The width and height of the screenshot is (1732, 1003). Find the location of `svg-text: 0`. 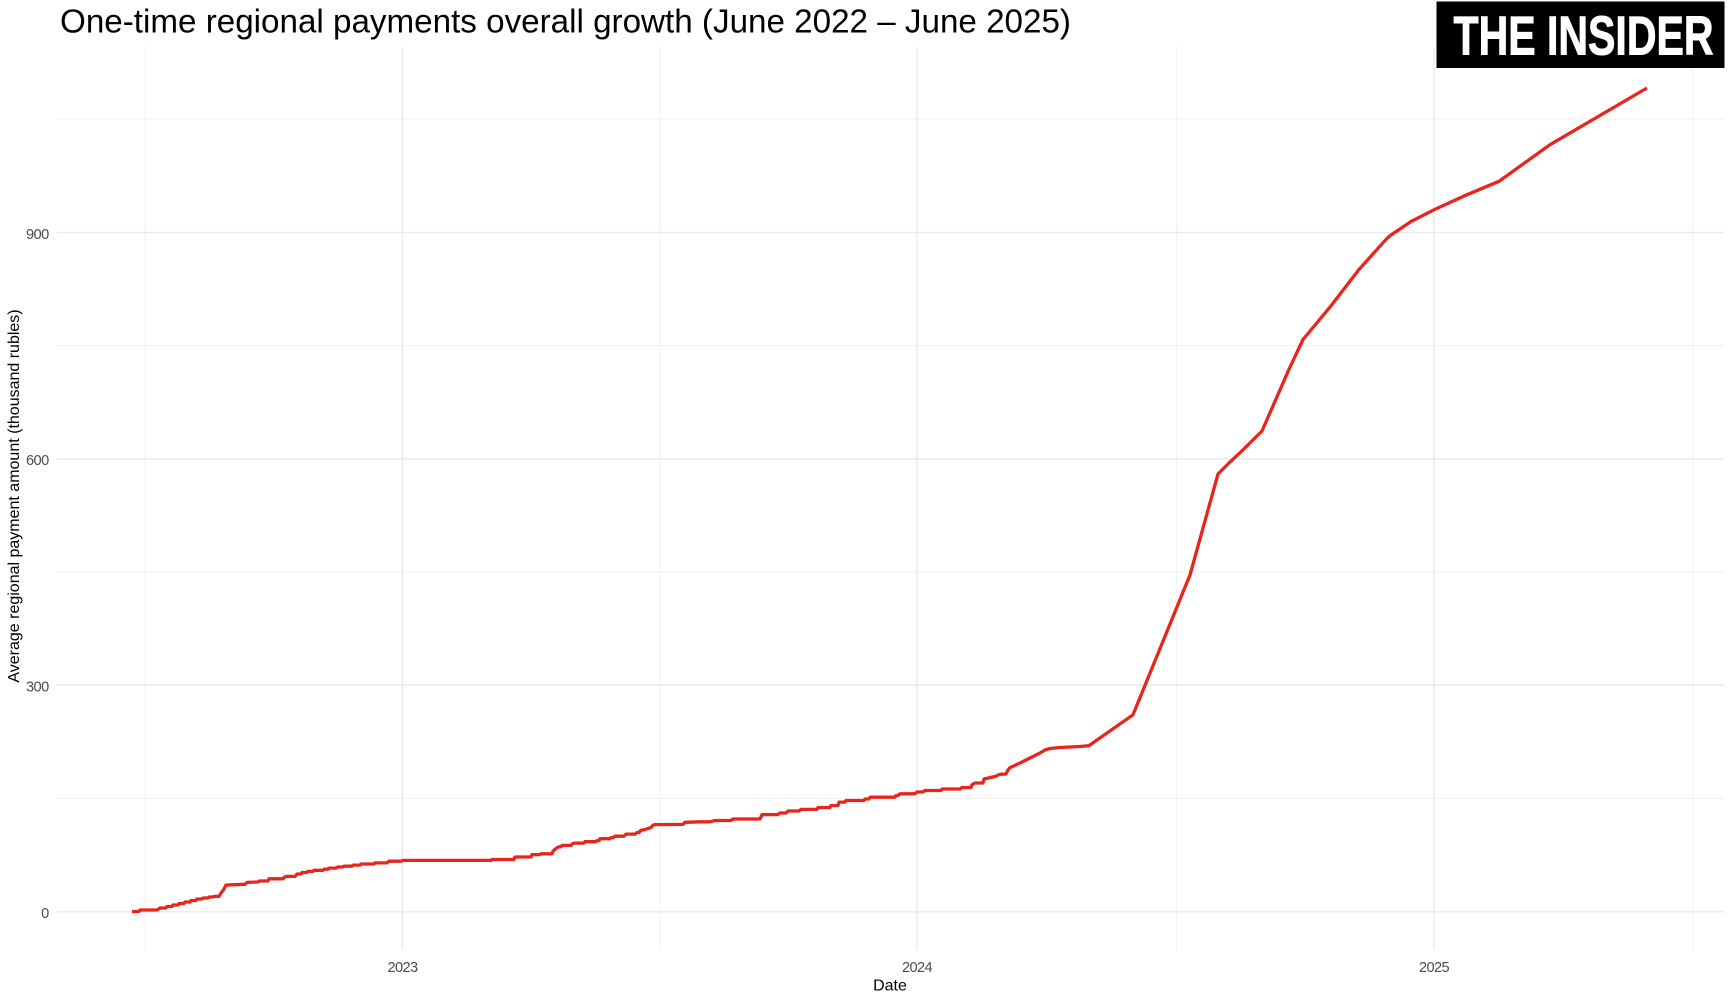

svg-text: 0 is located at coordinates (45, 914).